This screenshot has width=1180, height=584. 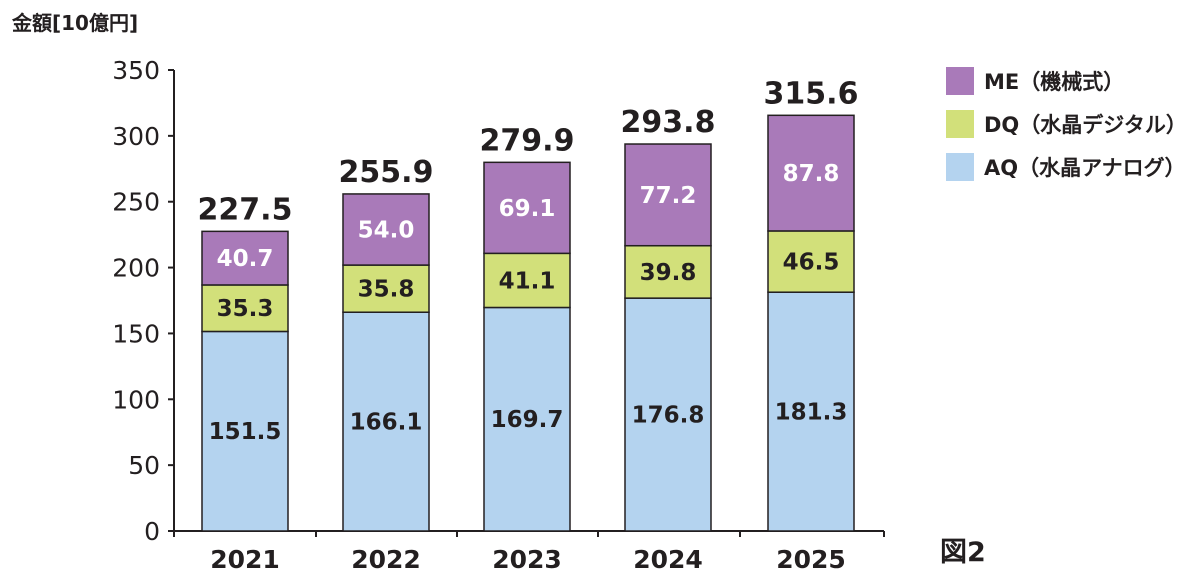 I want to click on x-tick-label: 2024, so click(x=668, y=559).